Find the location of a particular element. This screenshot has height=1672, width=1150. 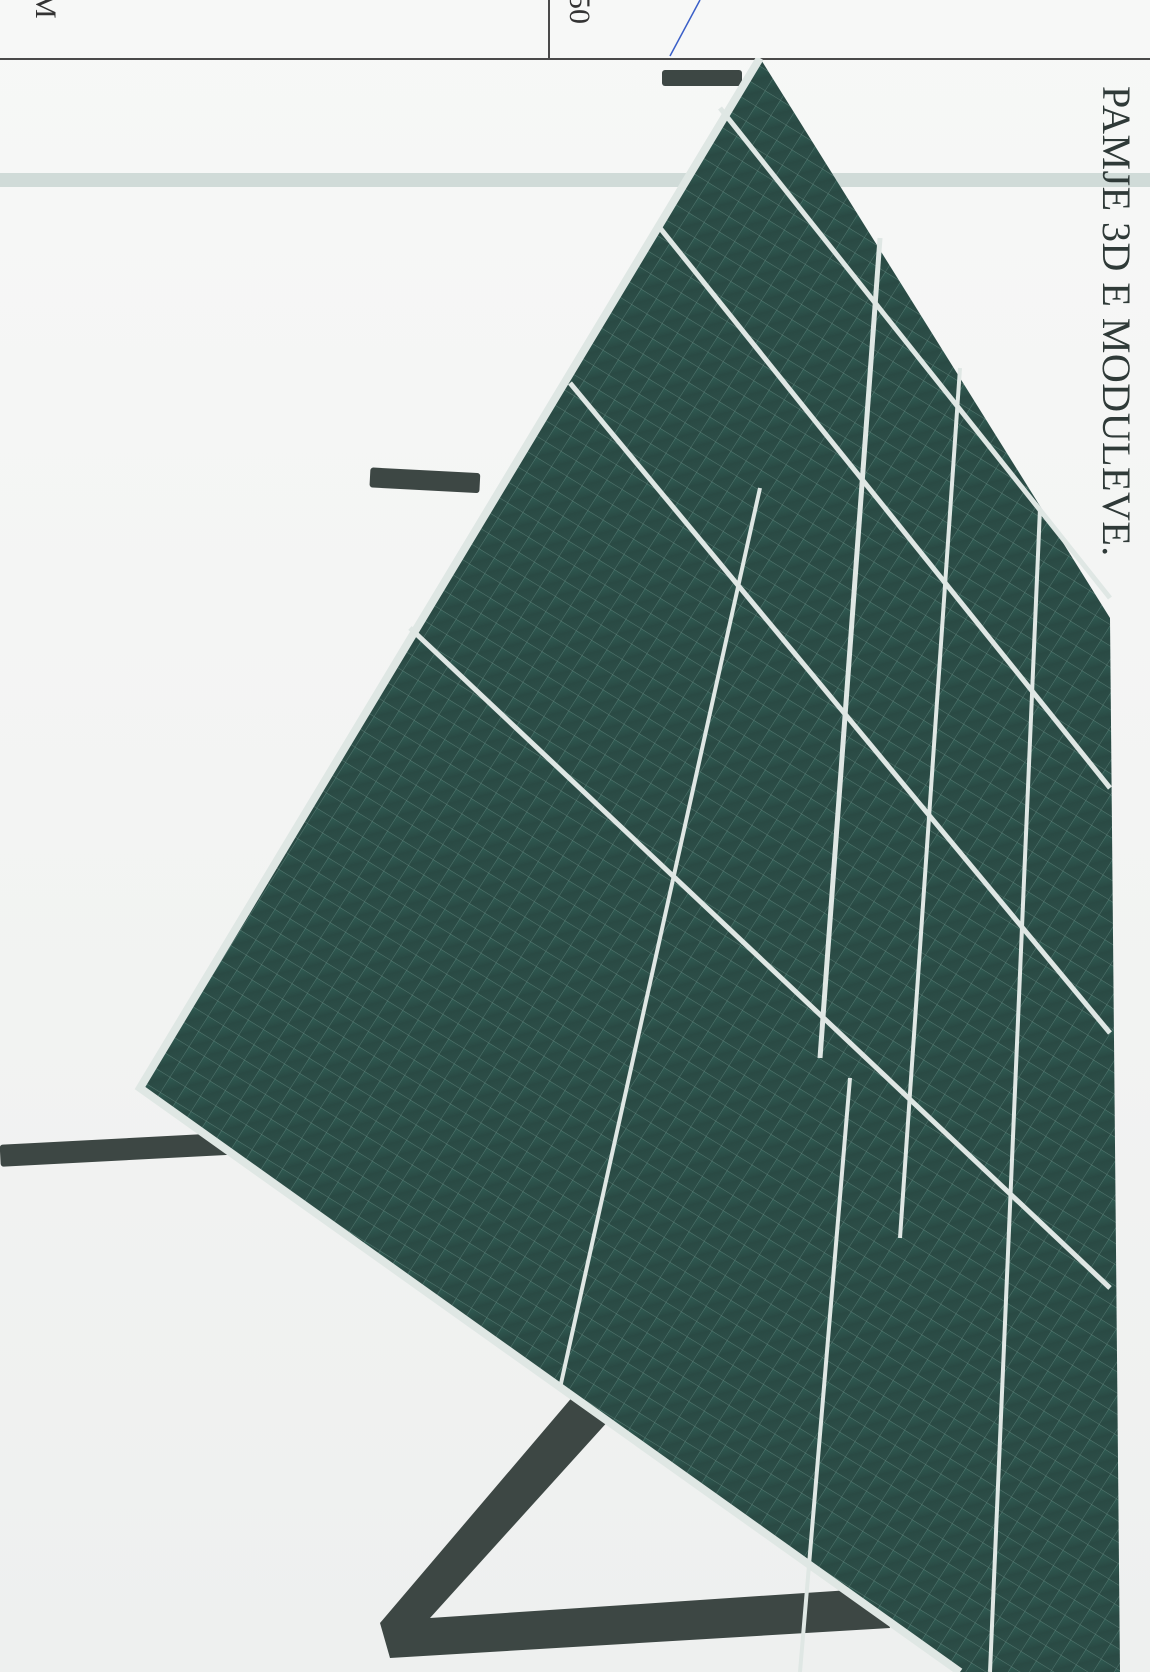

support-arm-upper is located at coordinates (425, 480).